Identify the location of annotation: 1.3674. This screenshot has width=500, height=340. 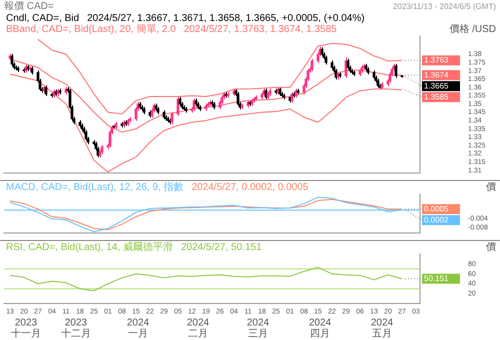
(437, 75).